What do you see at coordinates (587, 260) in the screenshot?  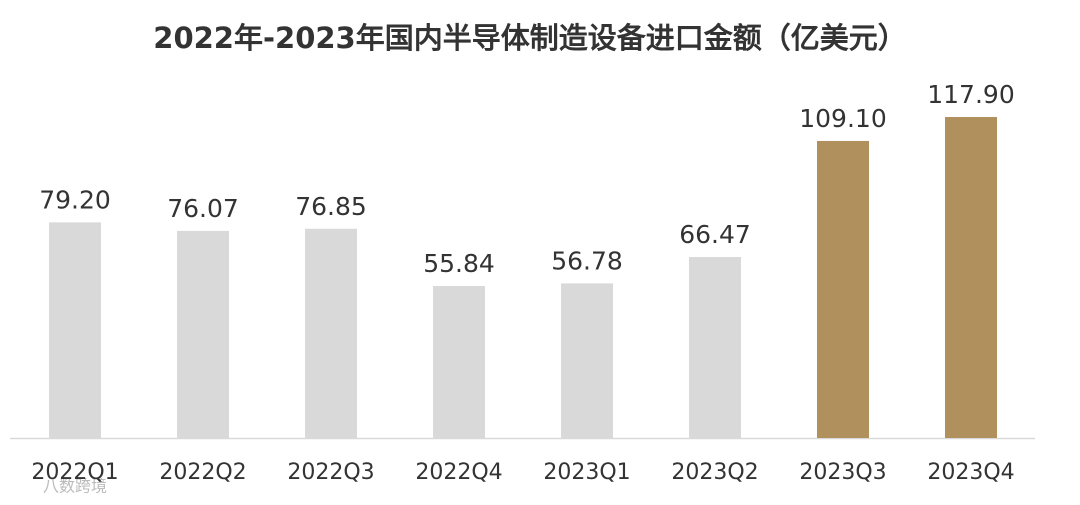 I see `value-label: 56.78` at bounding box center [587, 260].